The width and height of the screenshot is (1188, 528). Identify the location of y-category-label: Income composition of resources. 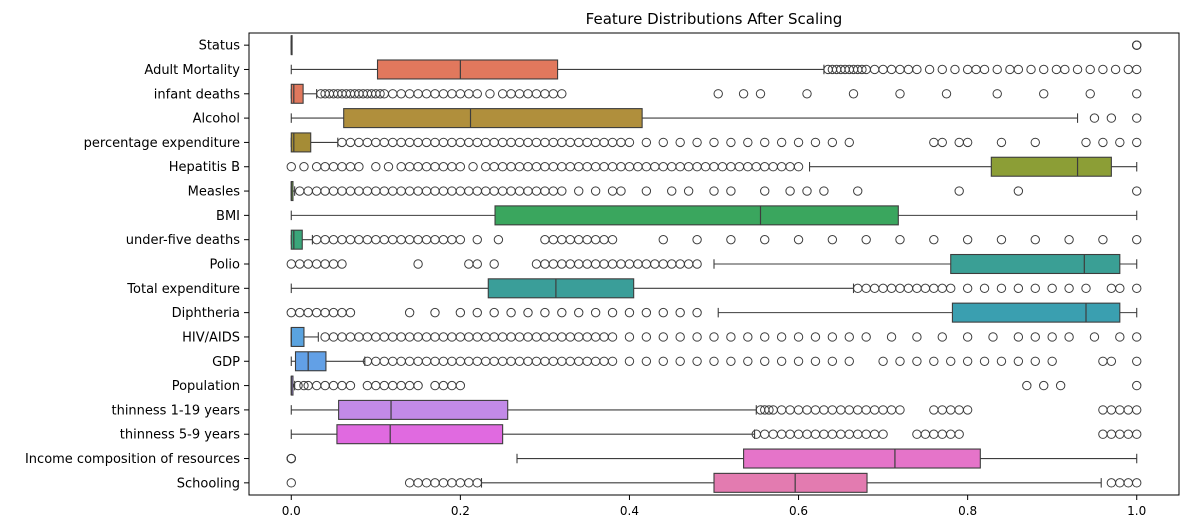
(132, 459).